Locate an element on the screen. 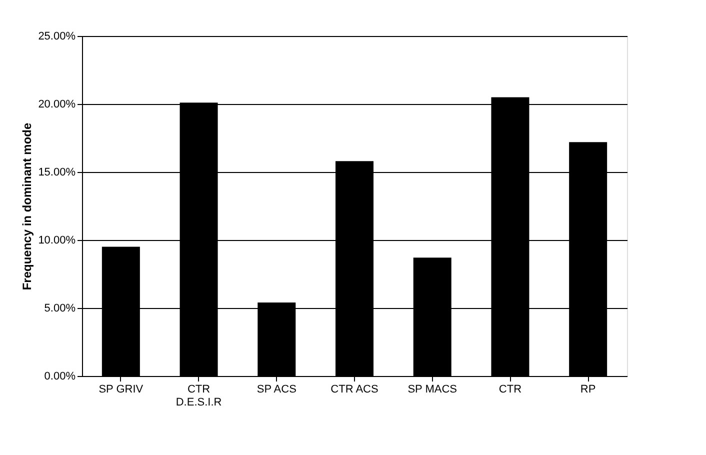 The width and height of the screenshot is (706, 455). y-tick-label: 25.00% is located at coordinates (57, 36).